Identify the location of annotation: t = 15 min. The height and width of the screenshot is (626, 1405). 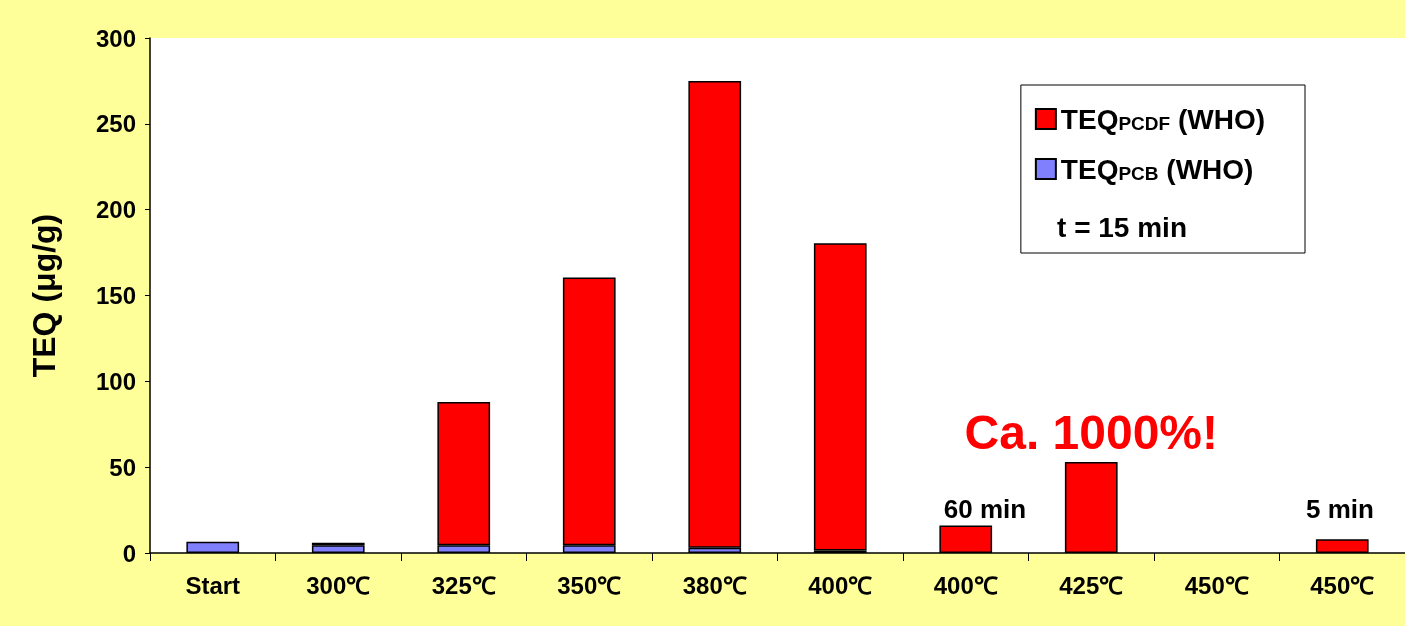
(1122, 227).